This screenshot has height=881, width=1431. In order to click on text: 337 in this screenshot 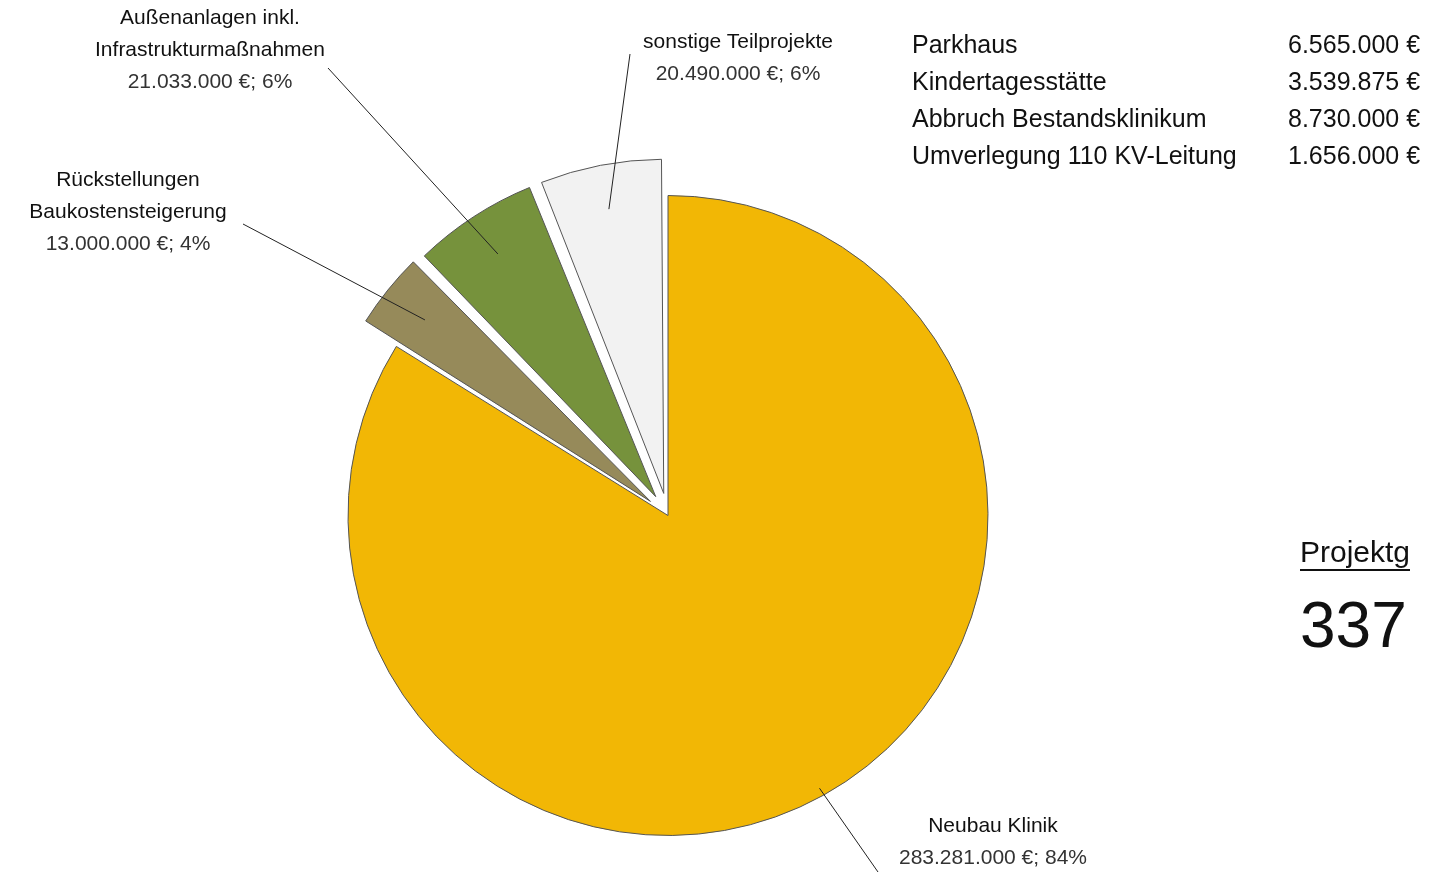, I will do `click(1353, 625)`.